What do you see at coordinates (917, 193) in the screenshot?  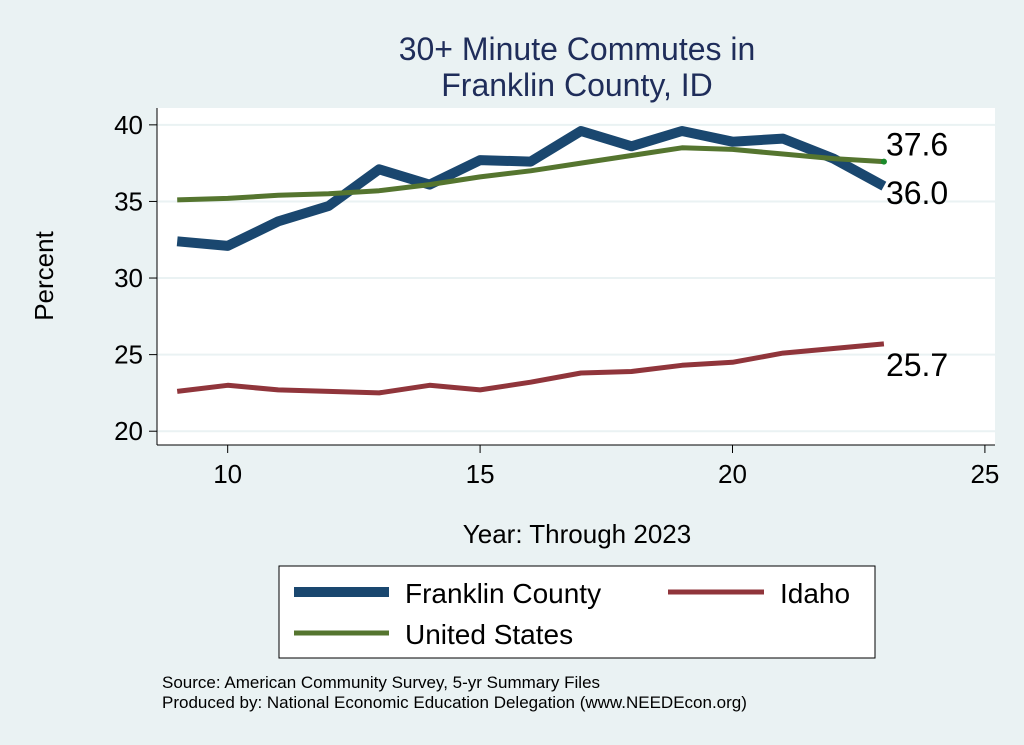 I see `end-label-franklin-county: 36.0` at bounding box center [917, 193].